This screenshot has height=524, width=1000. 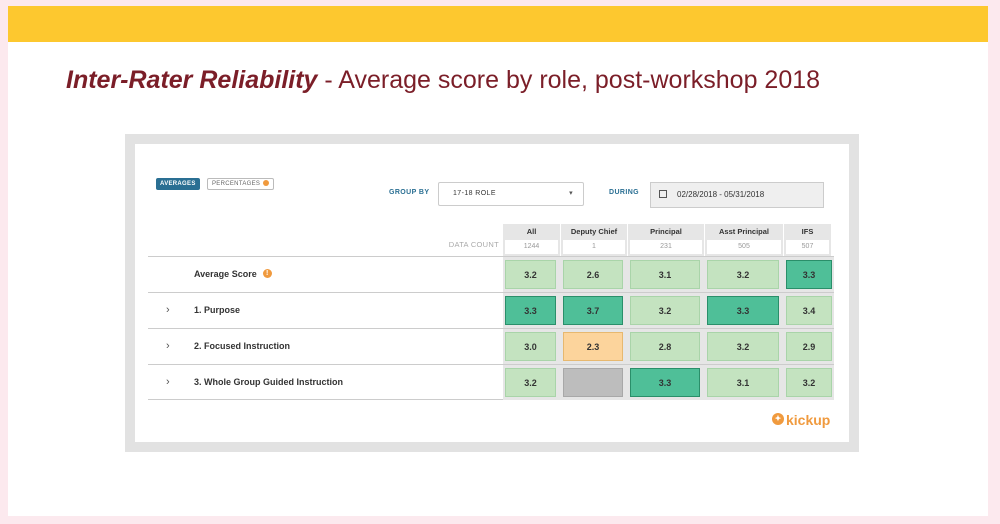 I want to click on column-header-principal: Principal 231, so click(x=666, y=240).